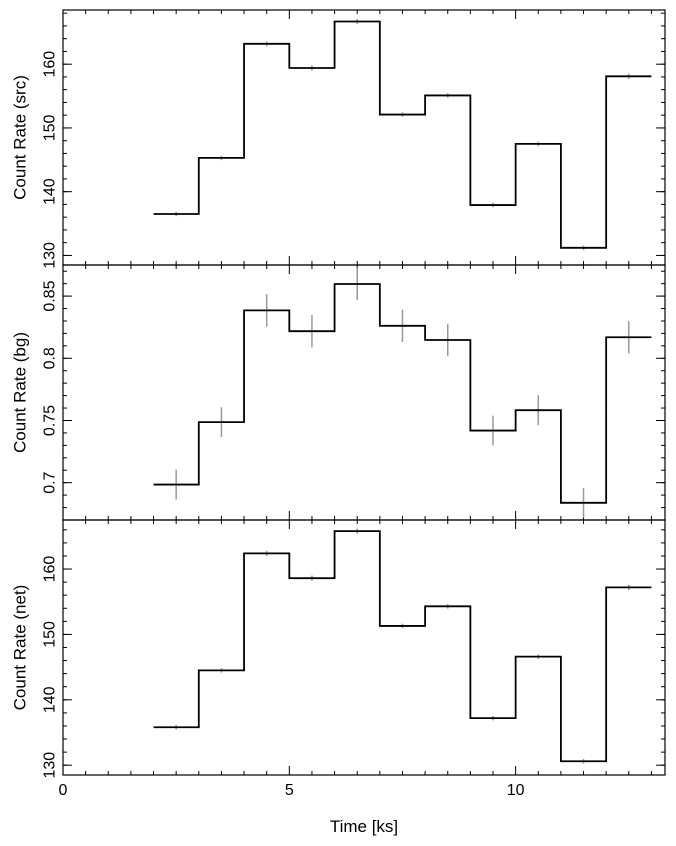 The width and height of the screenshot is (676, 846). Describe the element at coordinates (50, 358) in the screenshot. I see `y-tick-label: 0.8` at that location.